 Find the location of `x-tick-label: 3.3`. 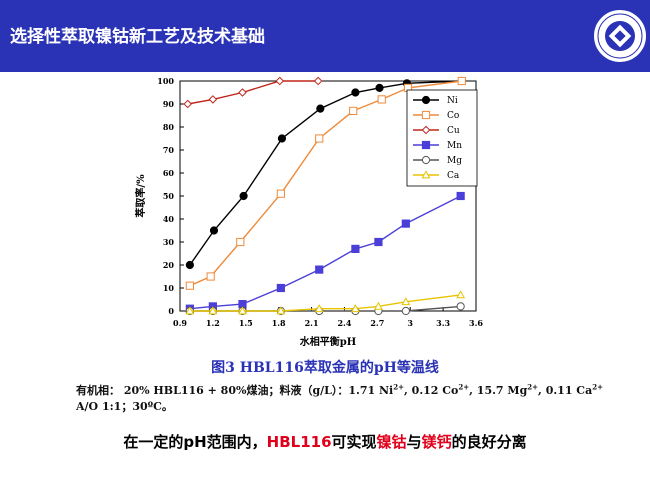

x-tick-label: 3.3 is located at coordinates (443, 323).